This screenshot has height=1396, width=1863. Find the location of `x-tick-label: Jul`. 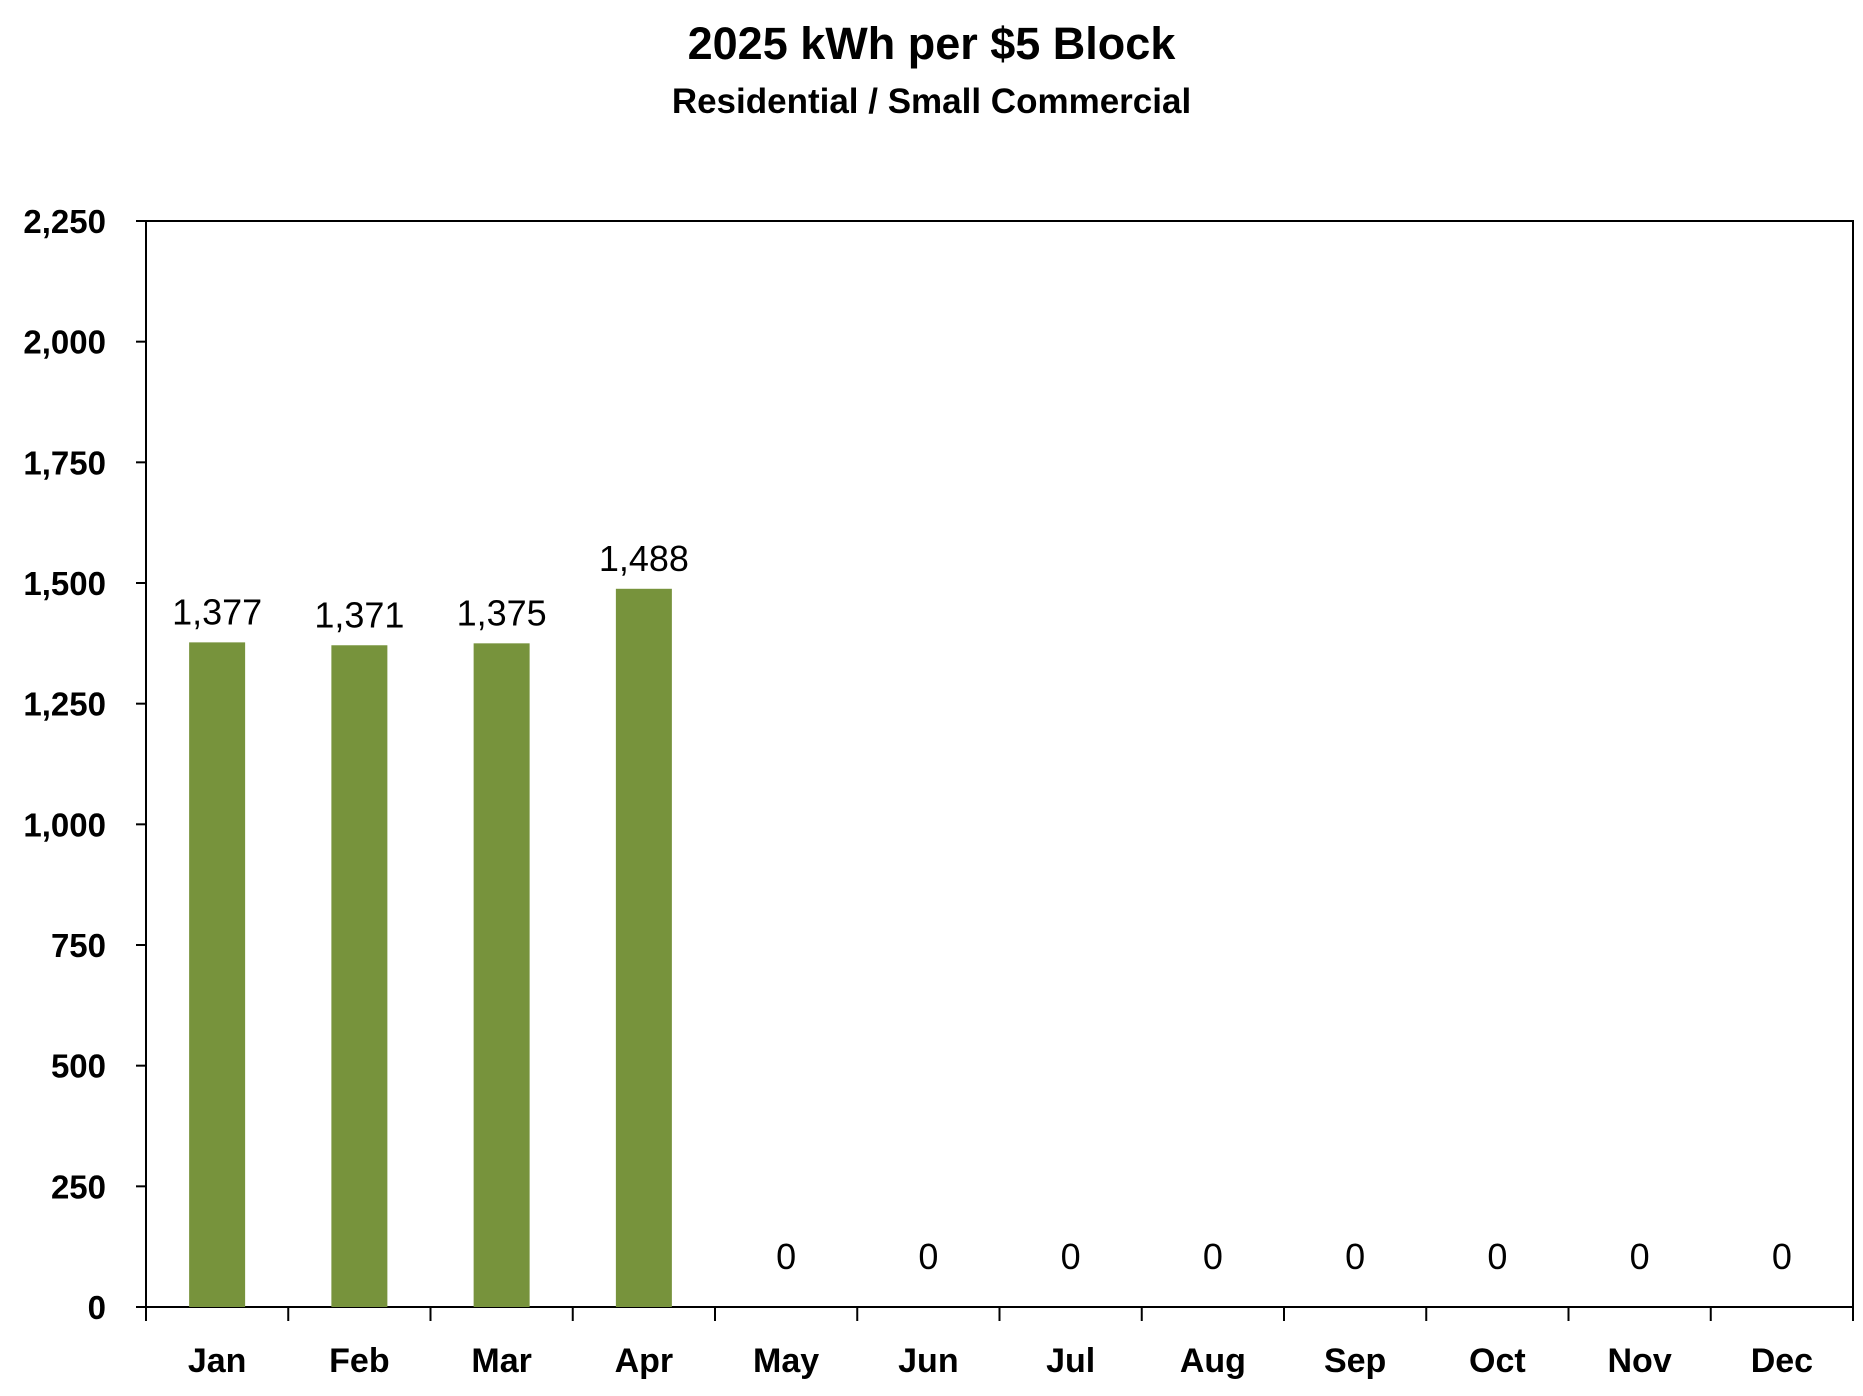

x-tick-label: Jul is located at coordinates (1070, 1361).